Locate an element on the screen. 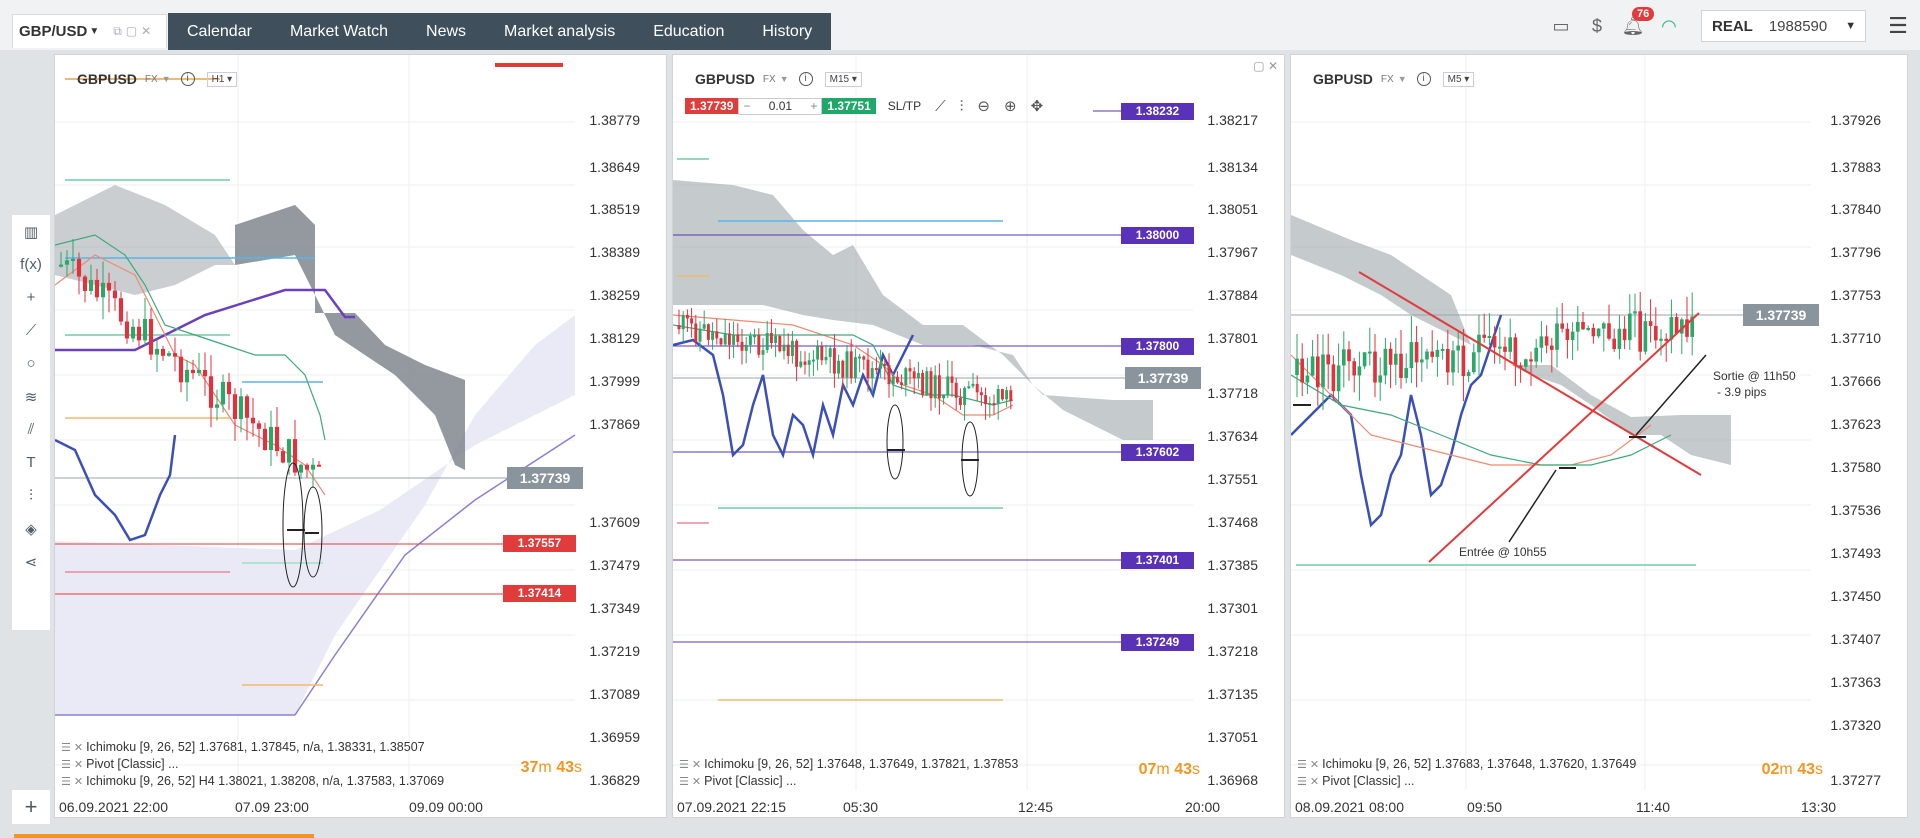  y-tick: 1.37277 is located at coordinates (1855, 780).